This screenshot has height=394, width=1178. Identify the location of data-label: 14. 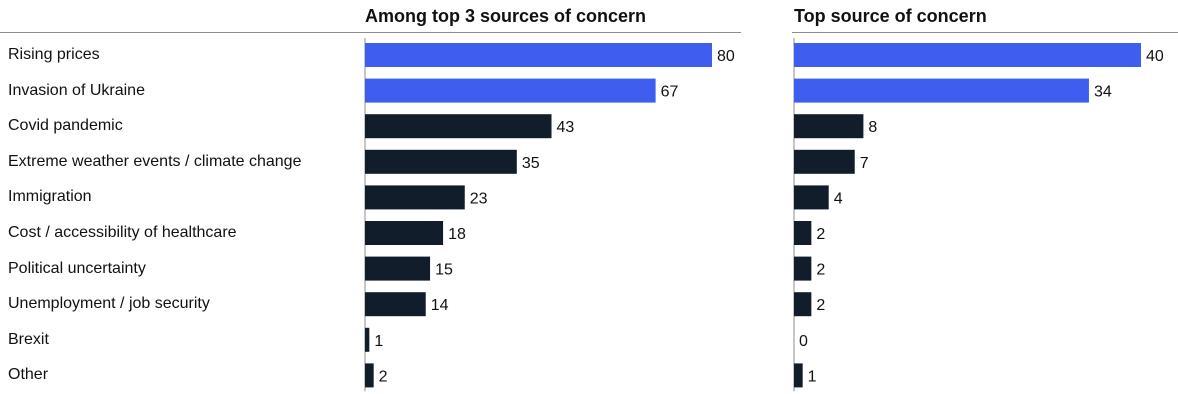
(440, 305).